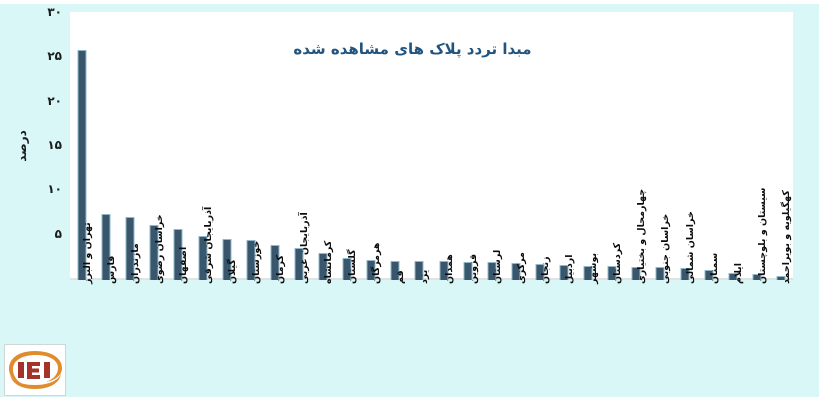 The width and height of the screenshot is (825, 400). Describe the element at coordinates (82, 310) in the screenshot. I see `x-axis-tick-label-slot: تهران و البرز` at that location.